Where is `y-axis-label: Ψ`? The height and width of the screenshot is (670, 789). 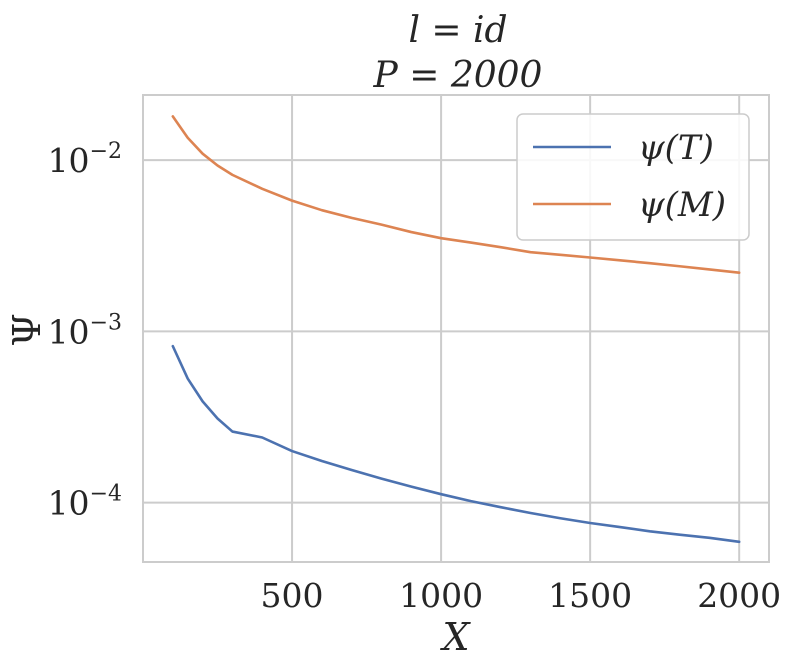 y-axis-label: Ψ is located at coordinates (27, 329).